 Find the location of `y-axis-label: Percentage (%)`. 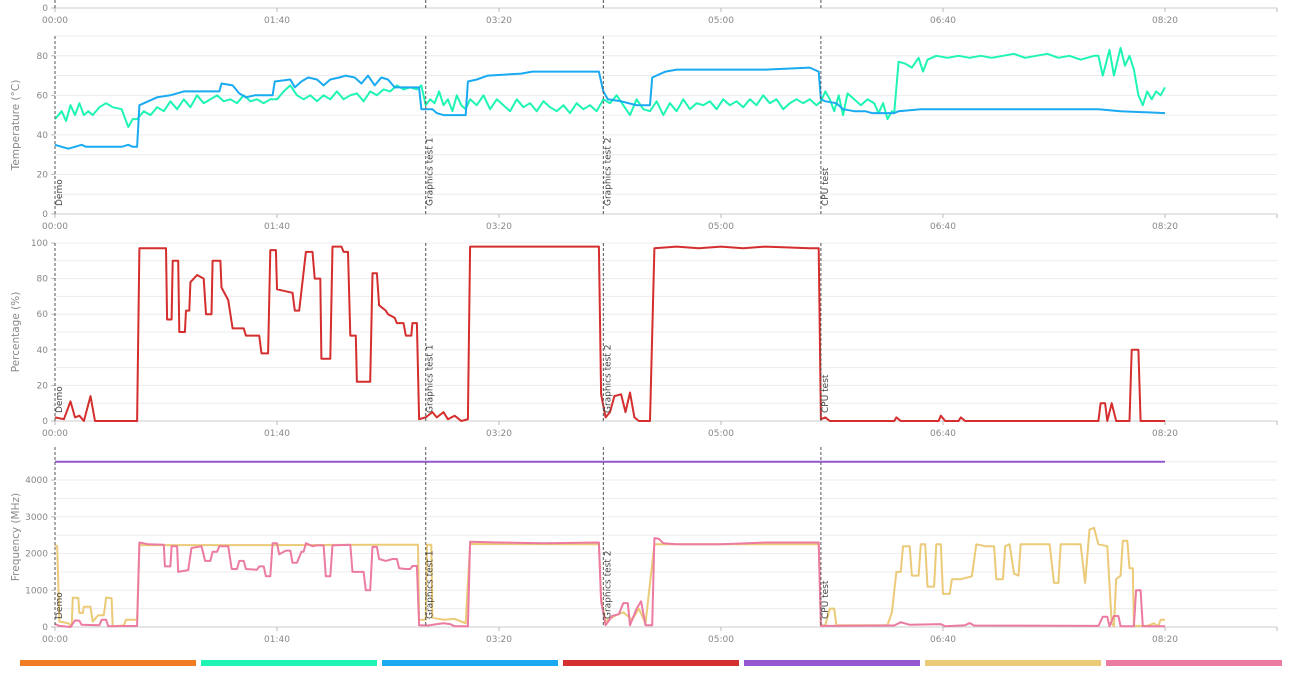

y-axis-label: Percentage (%) is located at coordinates (16, 332).